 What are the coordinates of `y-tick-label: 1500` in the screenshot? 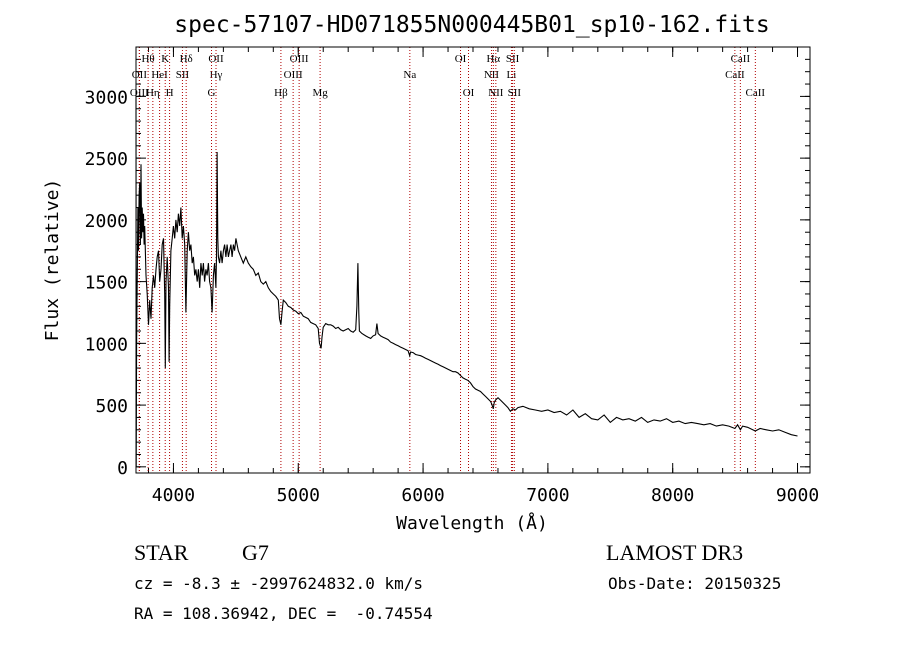 It's located at (106, 283).